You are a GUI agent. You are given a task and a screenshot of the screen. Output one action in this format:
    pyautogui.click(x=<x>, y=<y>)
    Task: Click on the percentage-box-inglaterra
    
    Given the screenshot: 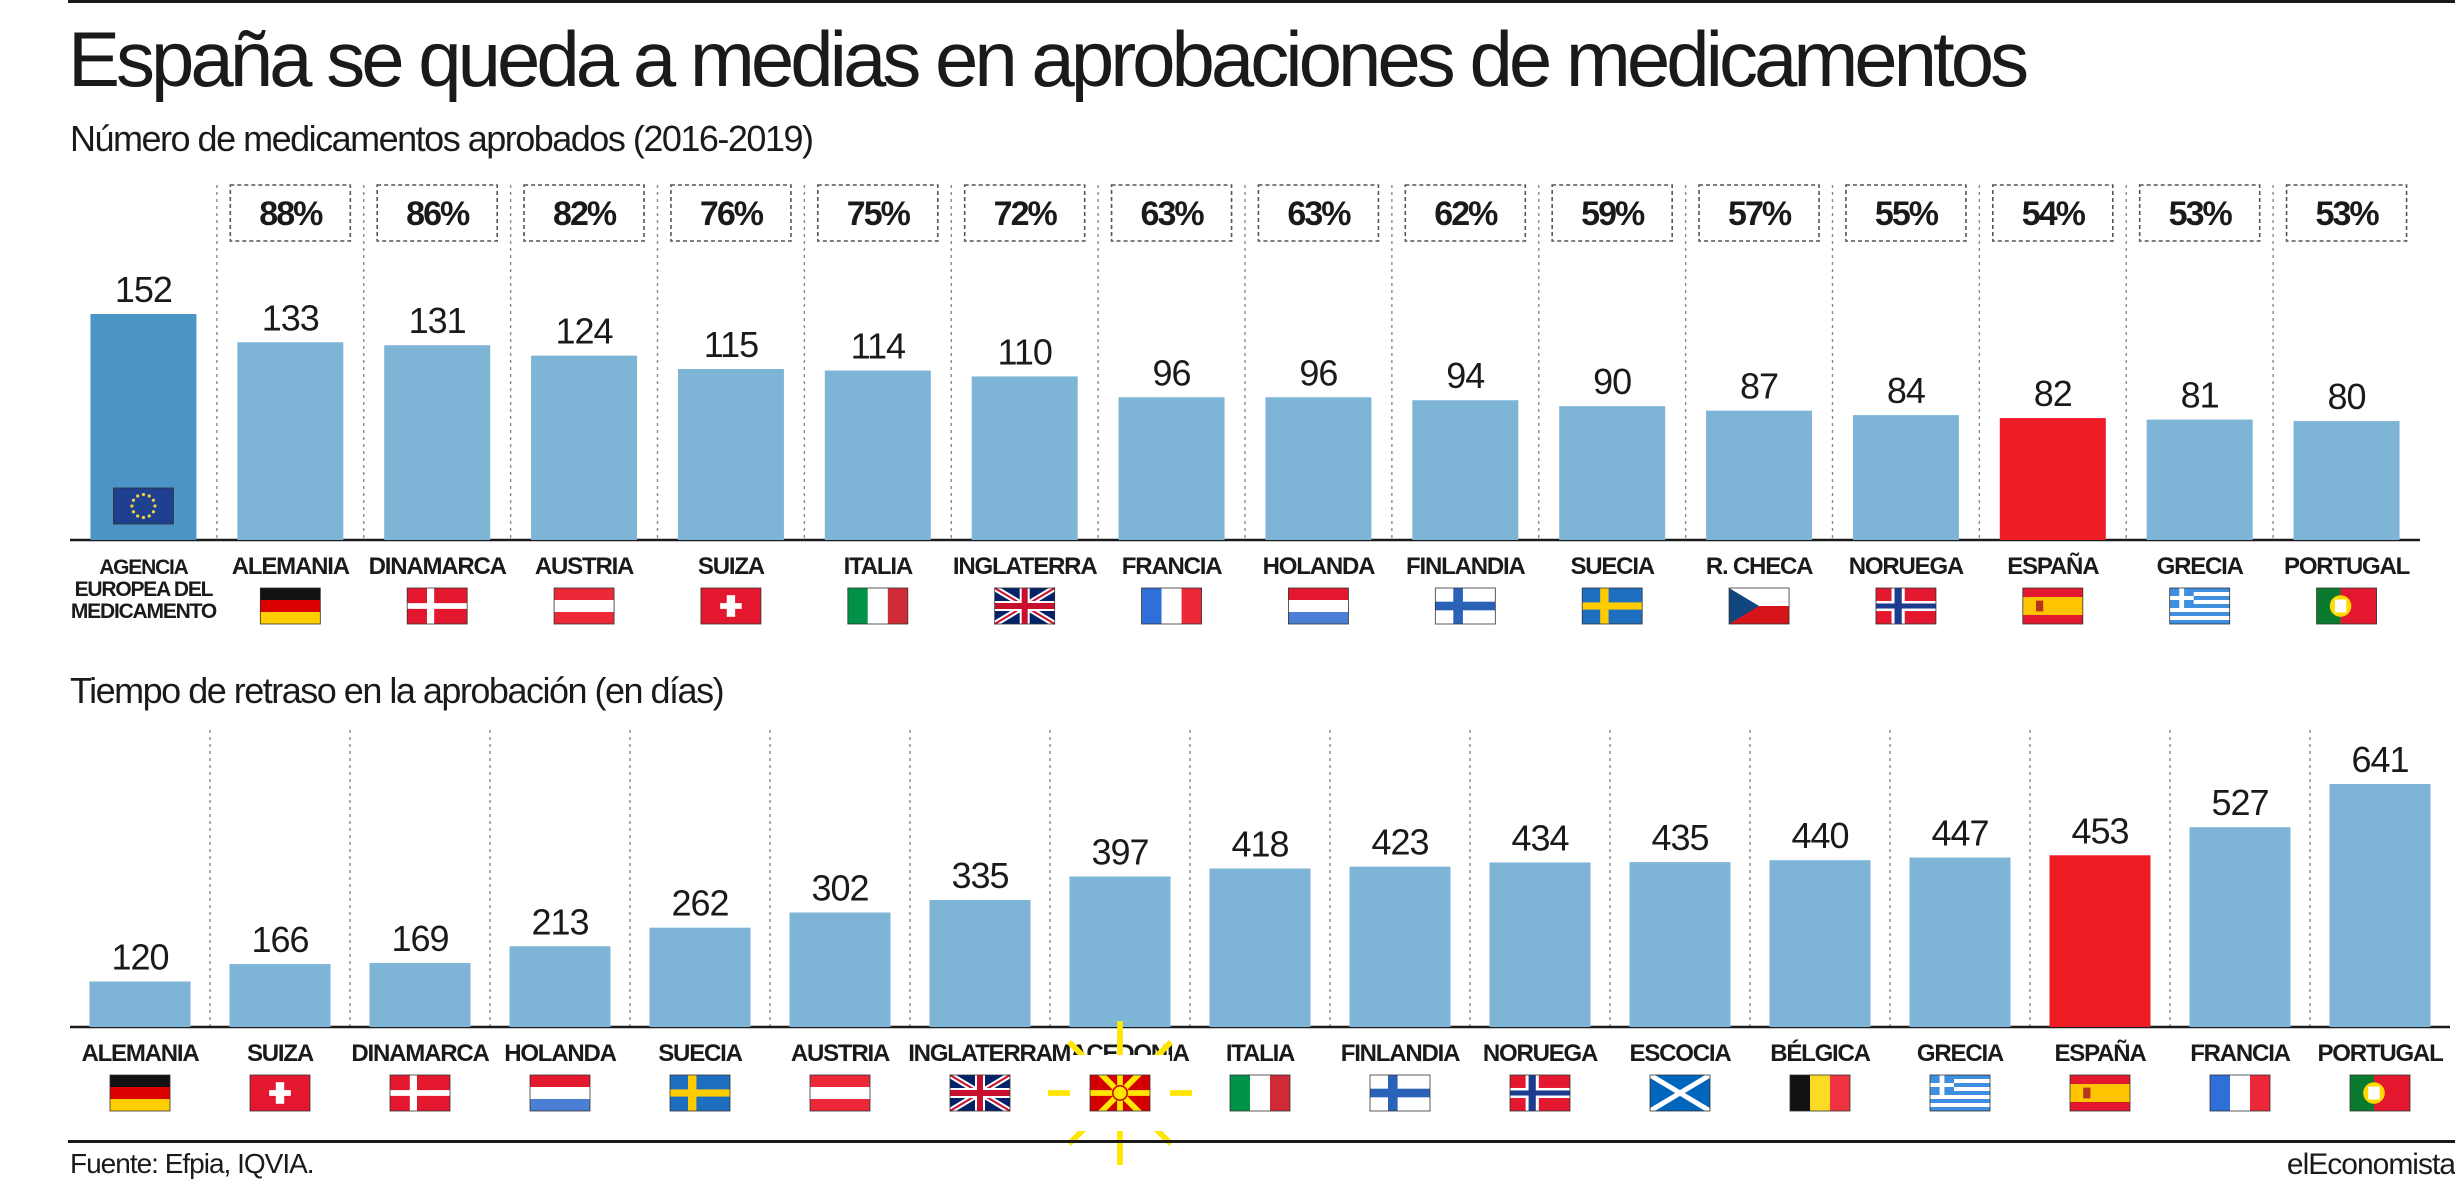 What is the action you would take?
    pyautogui.click(x=1024, y=213)
    